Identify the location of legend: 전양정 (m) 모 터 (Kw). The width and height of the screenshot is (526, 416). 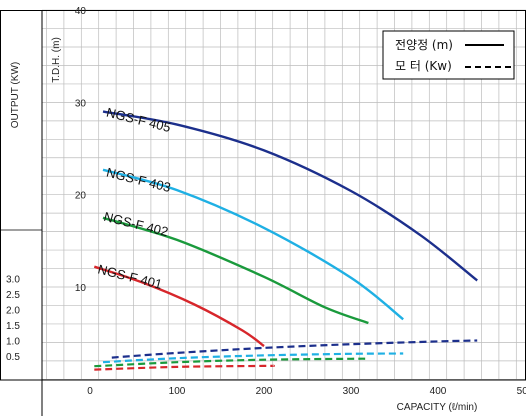
(448, 55).